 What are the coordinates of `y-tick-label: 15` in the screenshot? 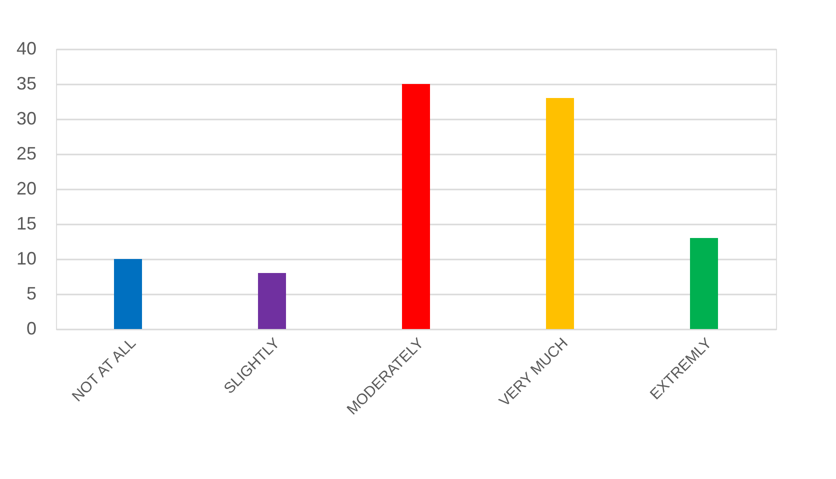 It's located at (26, 224).